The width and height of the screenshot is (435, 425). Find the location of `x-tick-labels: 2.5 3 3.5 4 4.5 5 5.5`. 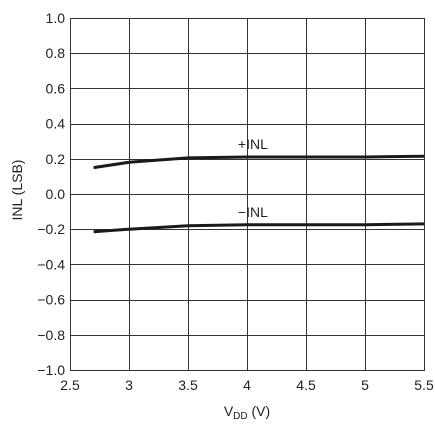

x-tick-labels: 2.5 3 3.5 4 4.5 5 5.5 is located at coordinates (247, 385).